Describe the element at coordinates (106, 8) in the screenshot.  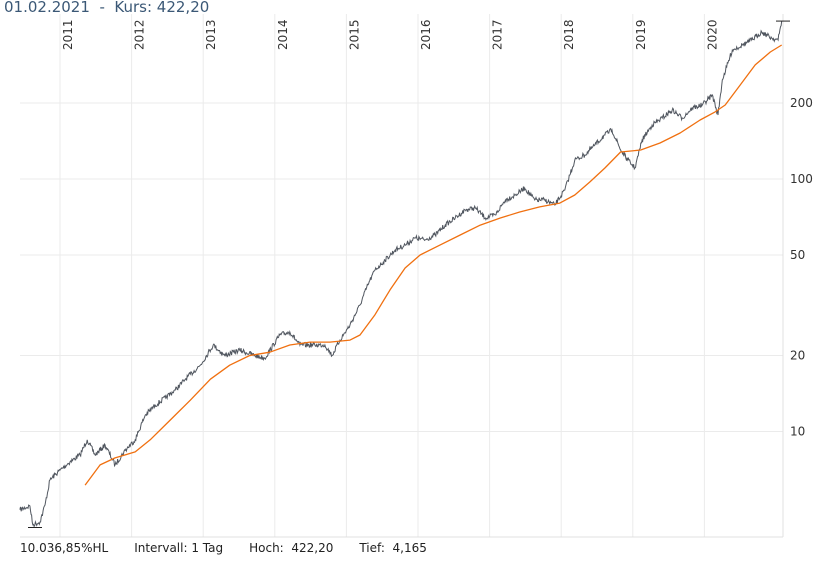
I see `chart-title: 01.02.2021 - Kurs: 422,20` at that location.